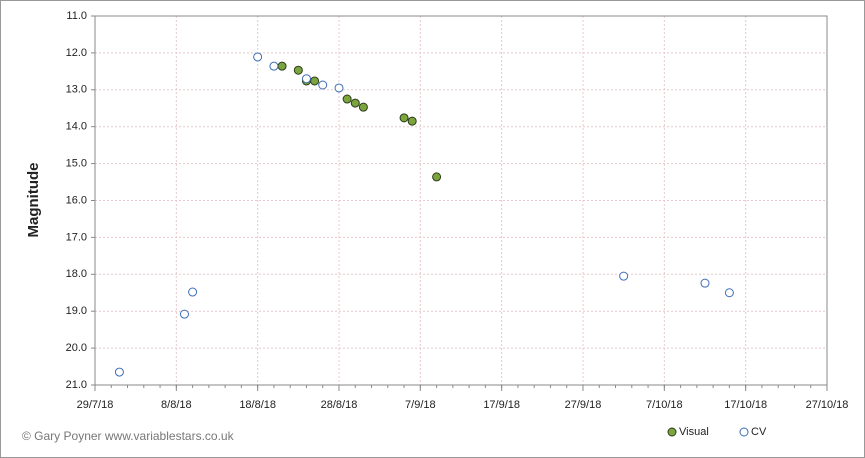  What do you see at coordinates (76, 311) in the screenshot?
I see `y-tick-label: 19.0` at bounding box center [76, 311].